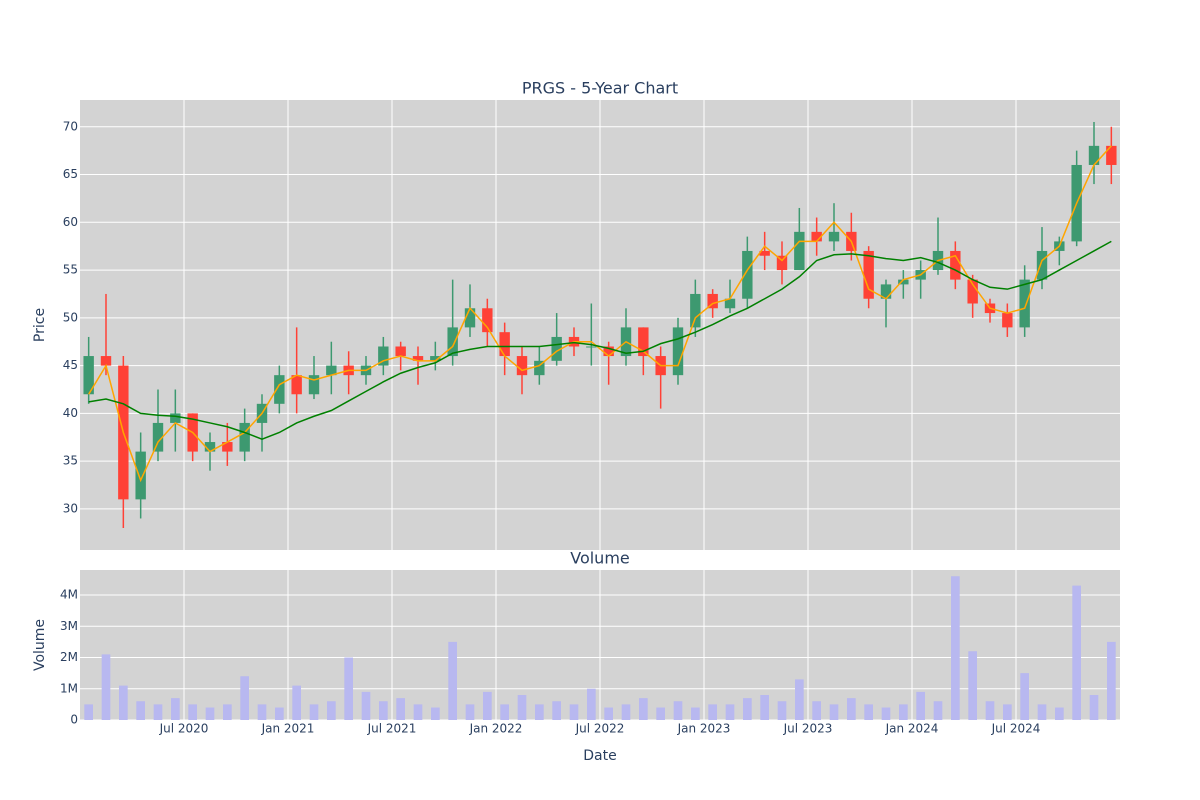 This screenshot has width=1200, height=800. I want to click on x-tick-label: Jul 2023, so click(808, 729).